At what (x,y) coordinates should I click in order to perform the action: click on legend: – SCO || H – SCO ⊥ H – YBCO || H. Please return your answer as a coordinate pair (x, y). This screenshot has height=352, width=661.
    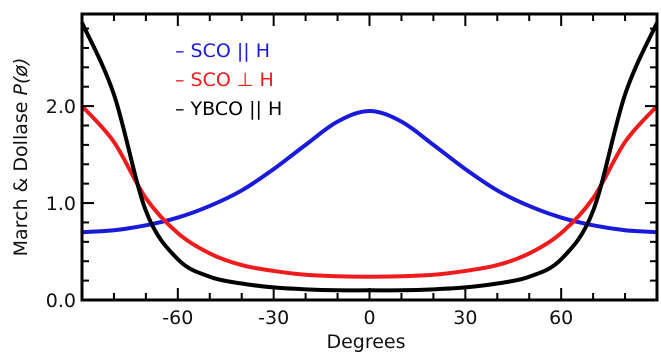
    Looking at the image, I should click on (228, 80).